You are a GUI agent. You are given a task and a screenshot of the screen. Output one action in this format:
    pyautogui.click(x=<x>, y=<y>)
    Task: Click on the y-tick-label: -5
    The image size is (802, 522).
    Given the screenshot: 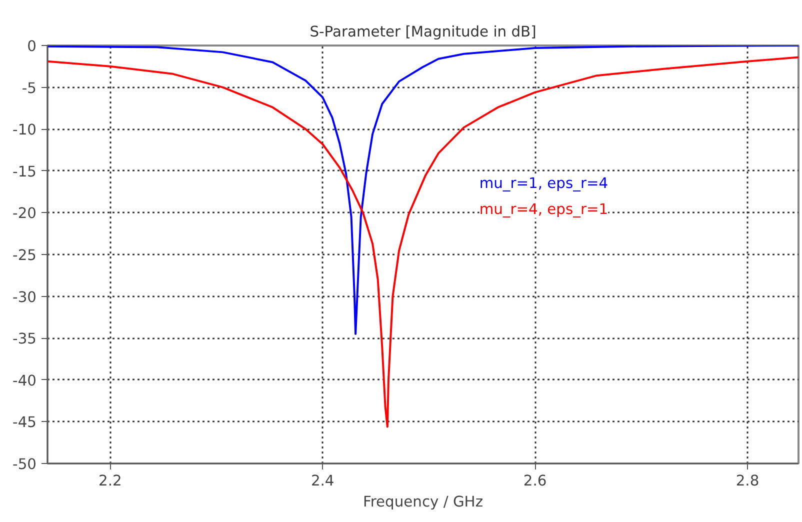 What is the action you would take?
    pyautogui.click(x=29, y=88)
    